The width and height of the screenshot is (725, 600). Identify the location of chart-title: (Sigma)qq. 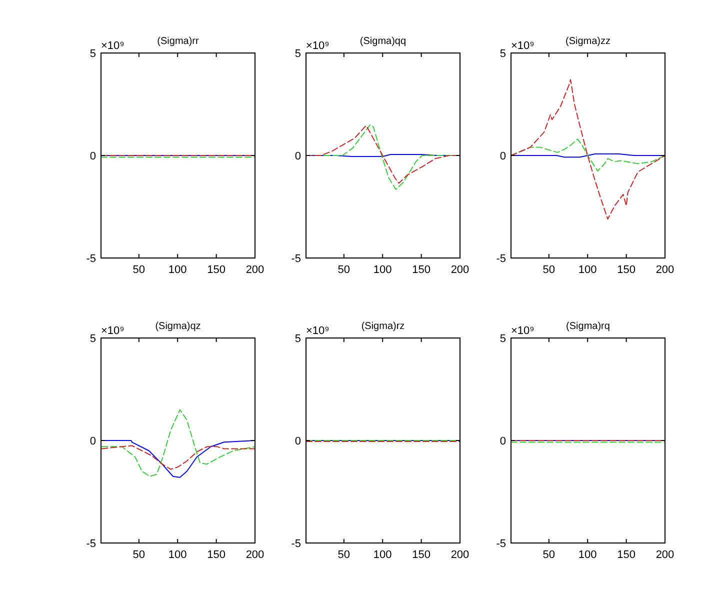
(383, 41).